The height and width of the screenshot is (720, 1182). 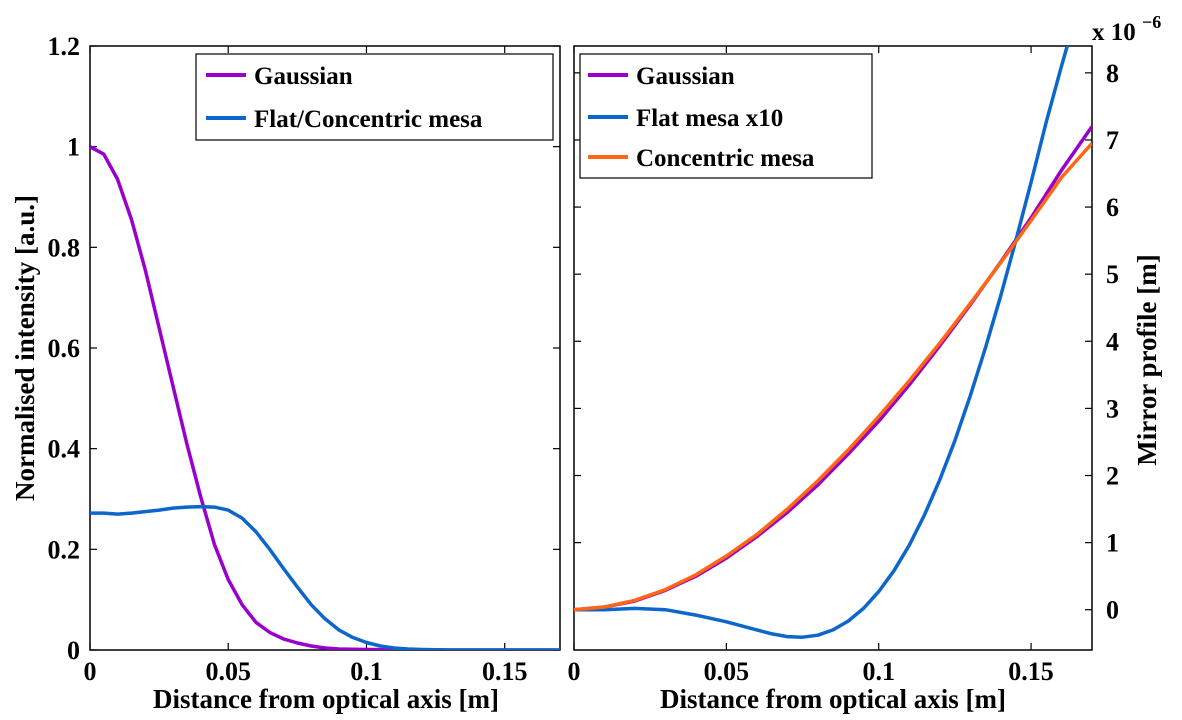 I want to click on y-tick-label: 0.8, so click(x=64, y=247).